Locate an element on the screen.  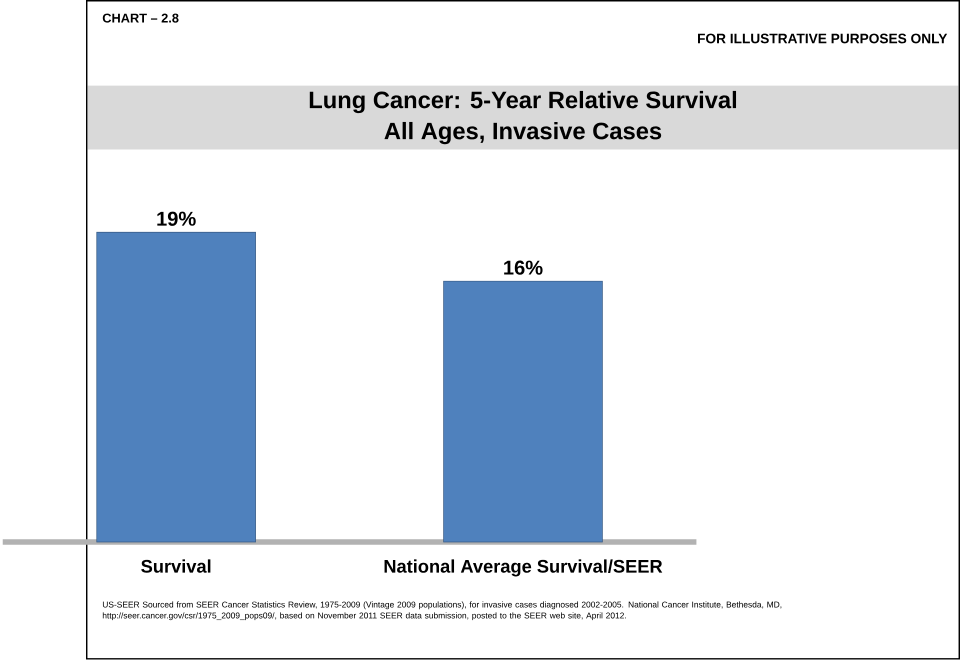
x-tick-label: Survival is located at coordinates (175, 567).